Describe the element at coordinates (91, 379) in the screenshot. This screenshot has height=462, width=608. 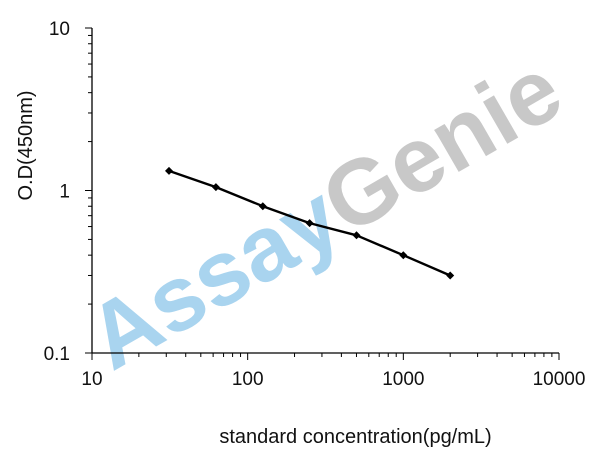
I see `x-tick-label: 10` at that location.